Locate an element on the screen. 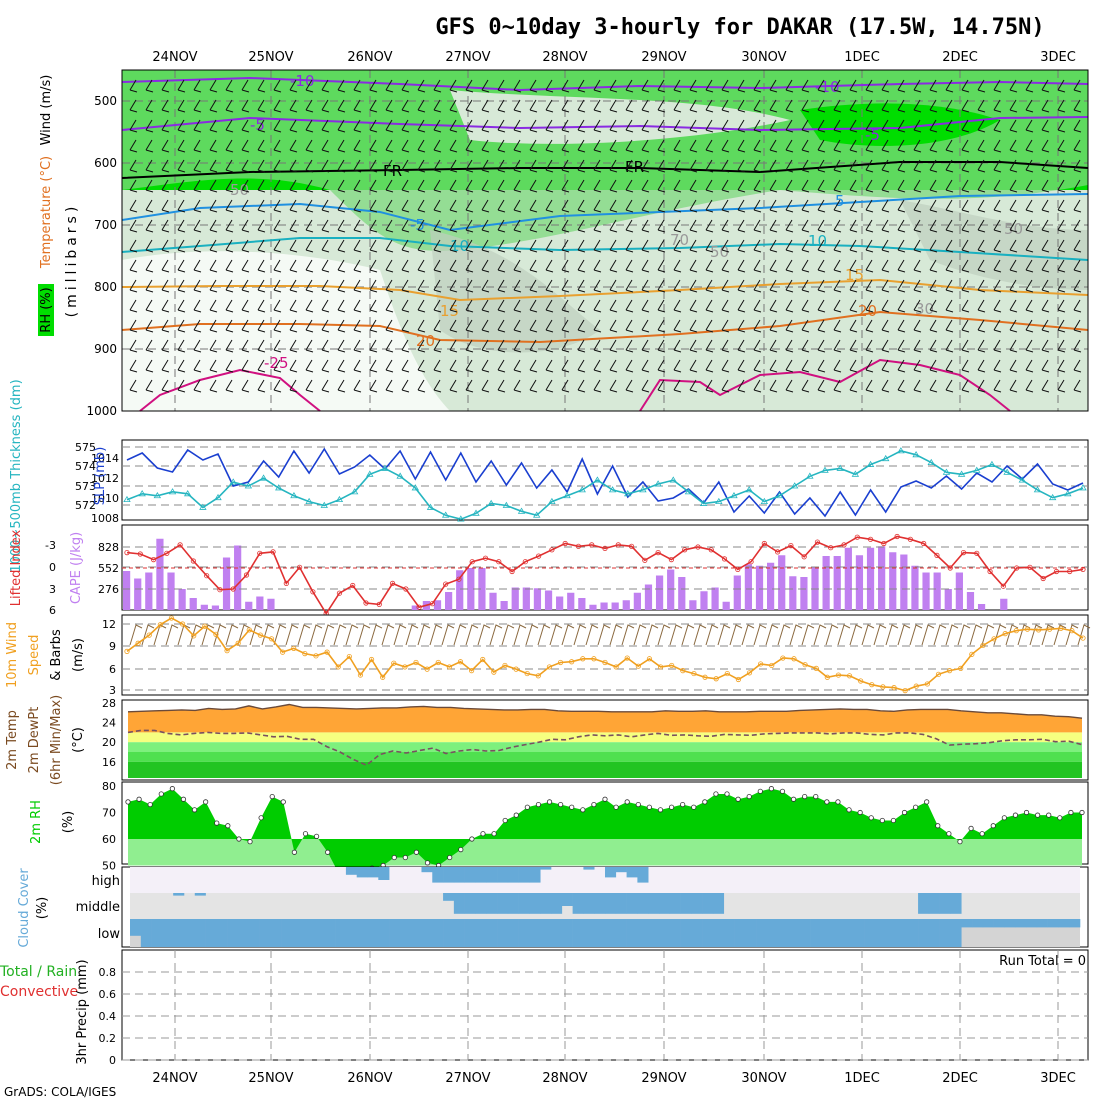  contour-label: 15 is located at coordinates (854, 275).